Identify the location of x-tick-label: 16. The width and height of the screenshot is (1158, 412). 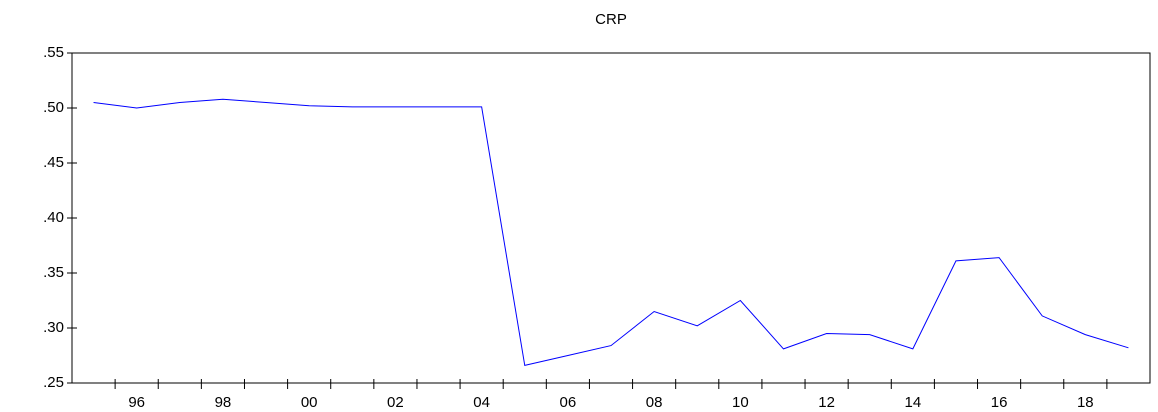
(999, 402).